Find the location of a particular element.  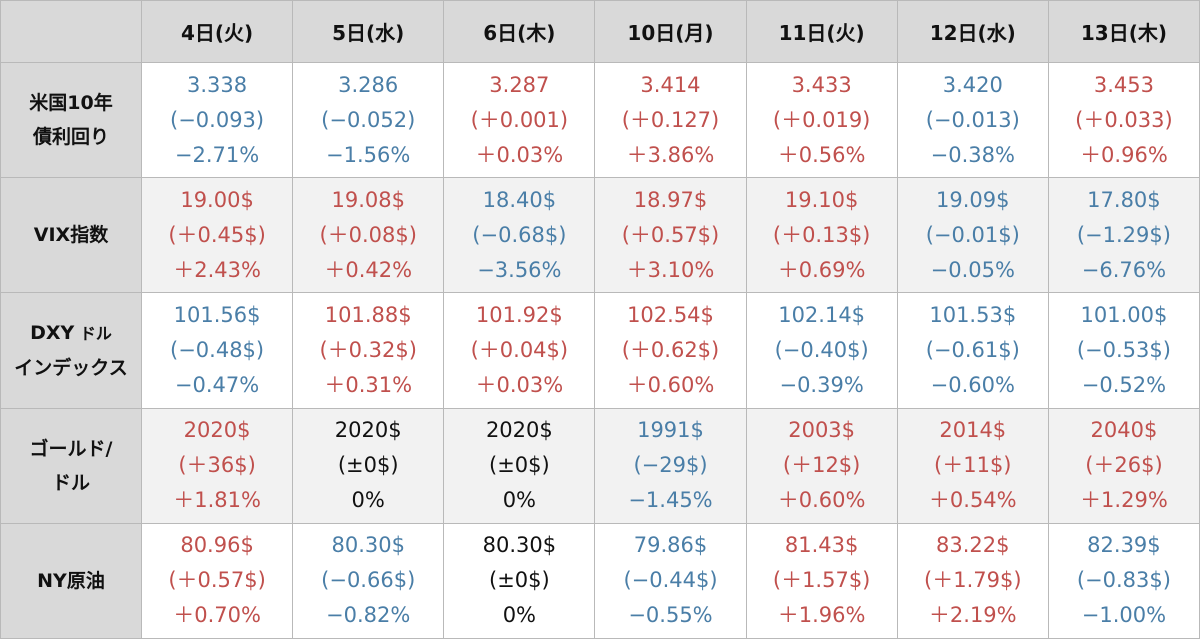

cell-change: (＋0.62$) is located at coordinates (670, 349).